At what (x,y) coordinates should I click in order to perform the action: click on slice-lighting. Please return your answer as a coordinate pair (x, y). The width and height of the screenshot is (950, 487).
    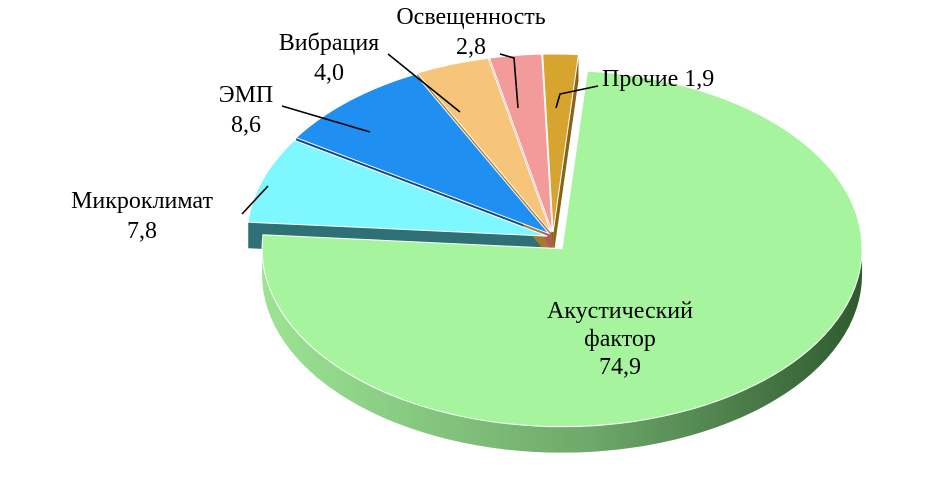
    Looking at the image, I should click on (520, 143).